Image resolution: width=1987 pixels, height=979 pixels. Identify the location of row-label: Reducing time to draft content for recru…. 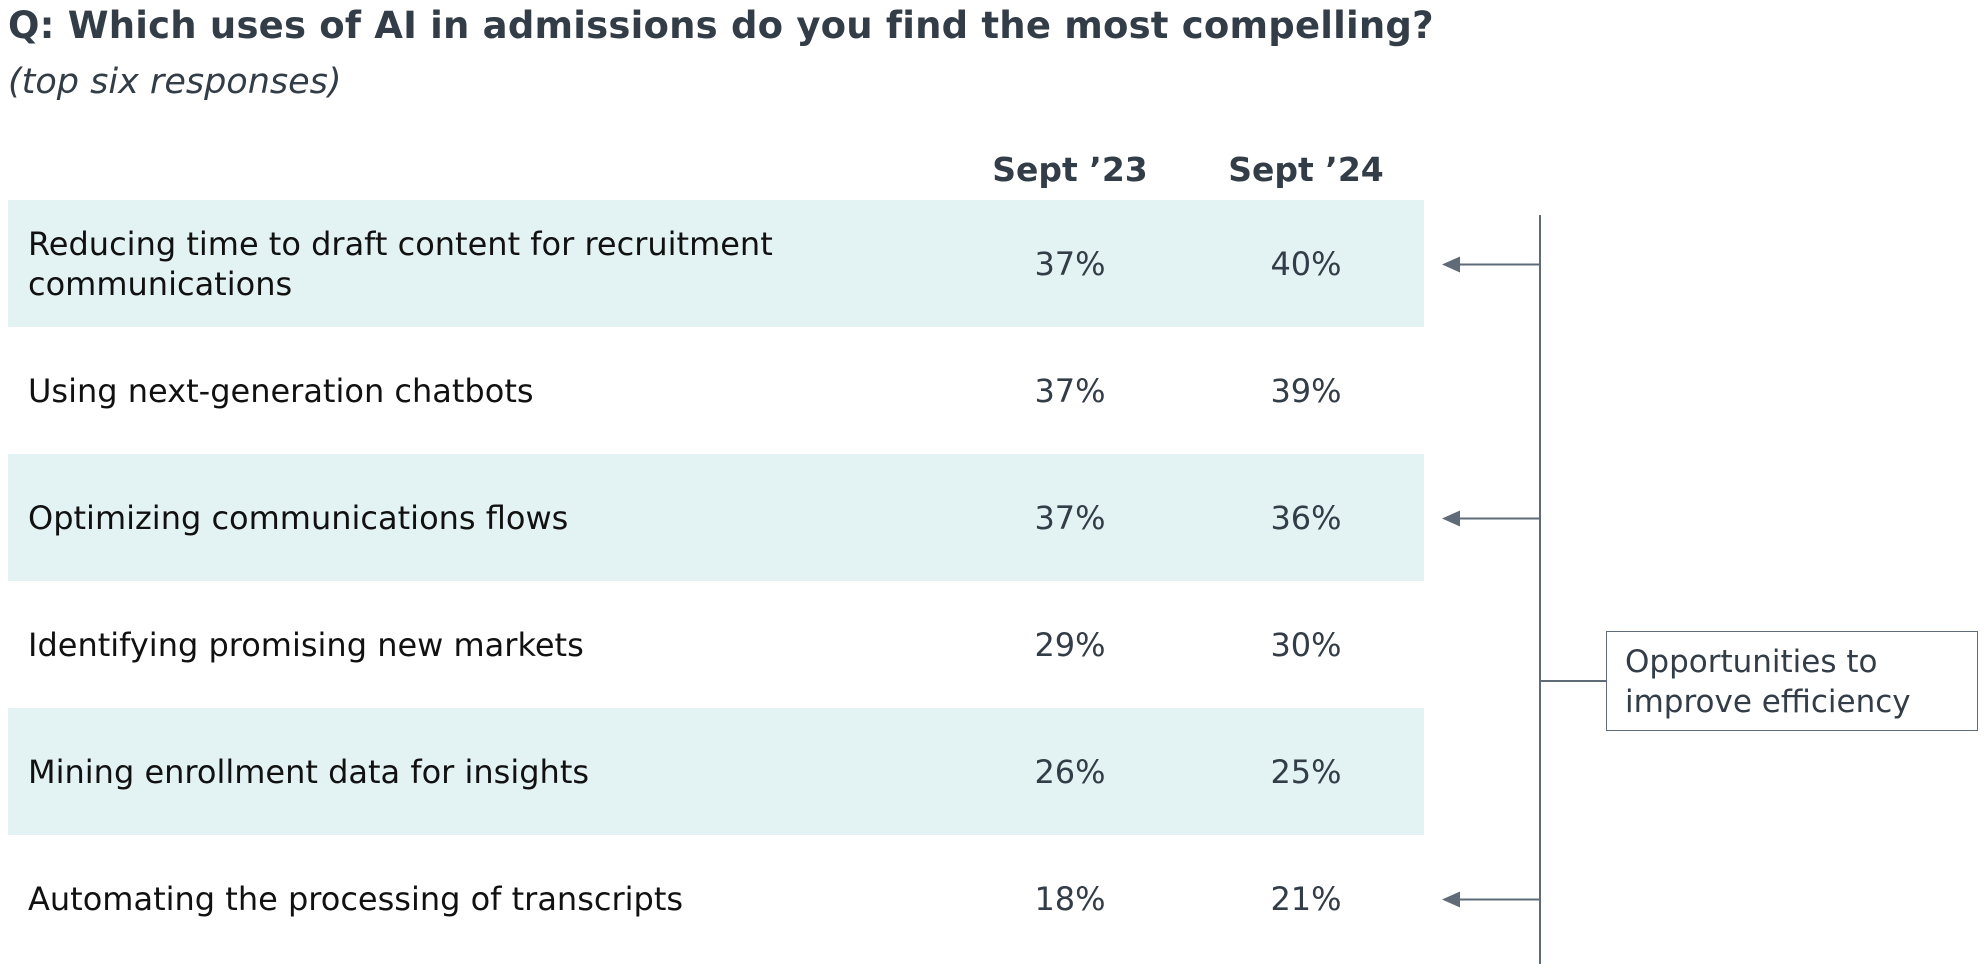
(400, 263).